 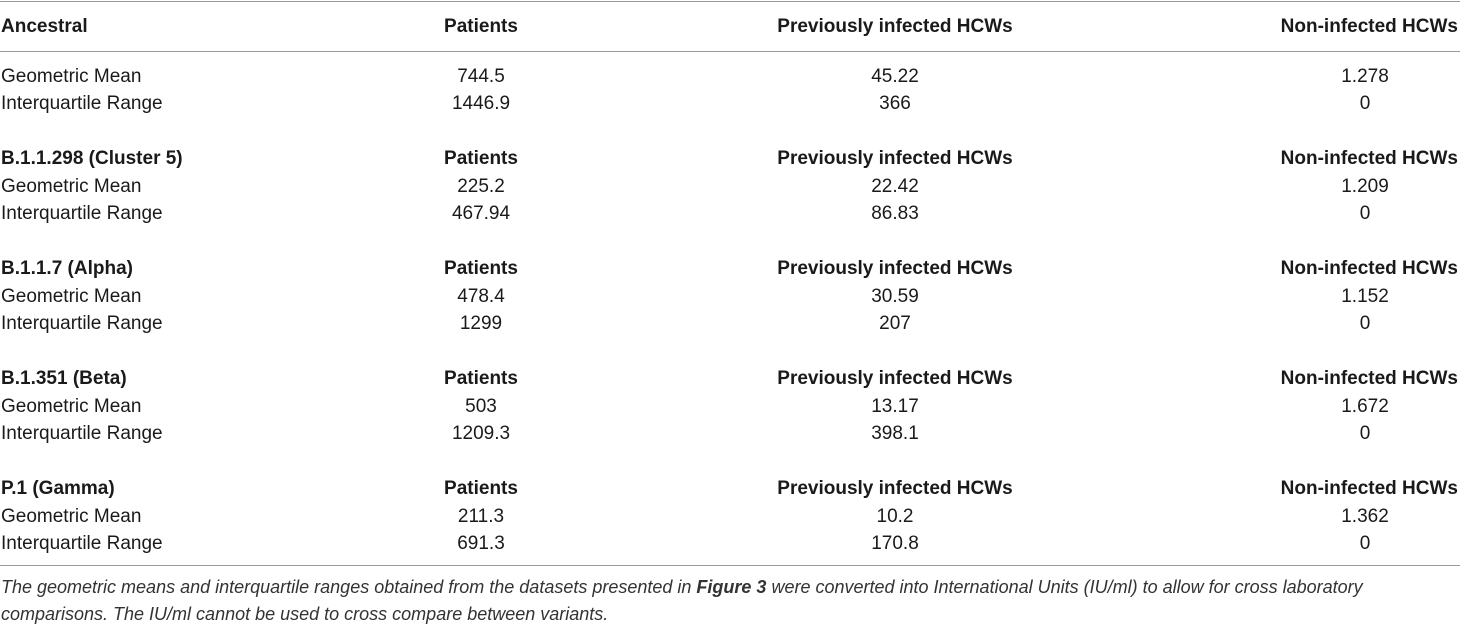 I want to click on cell-previously-infected: 86.83, so click(x=895, y=213).